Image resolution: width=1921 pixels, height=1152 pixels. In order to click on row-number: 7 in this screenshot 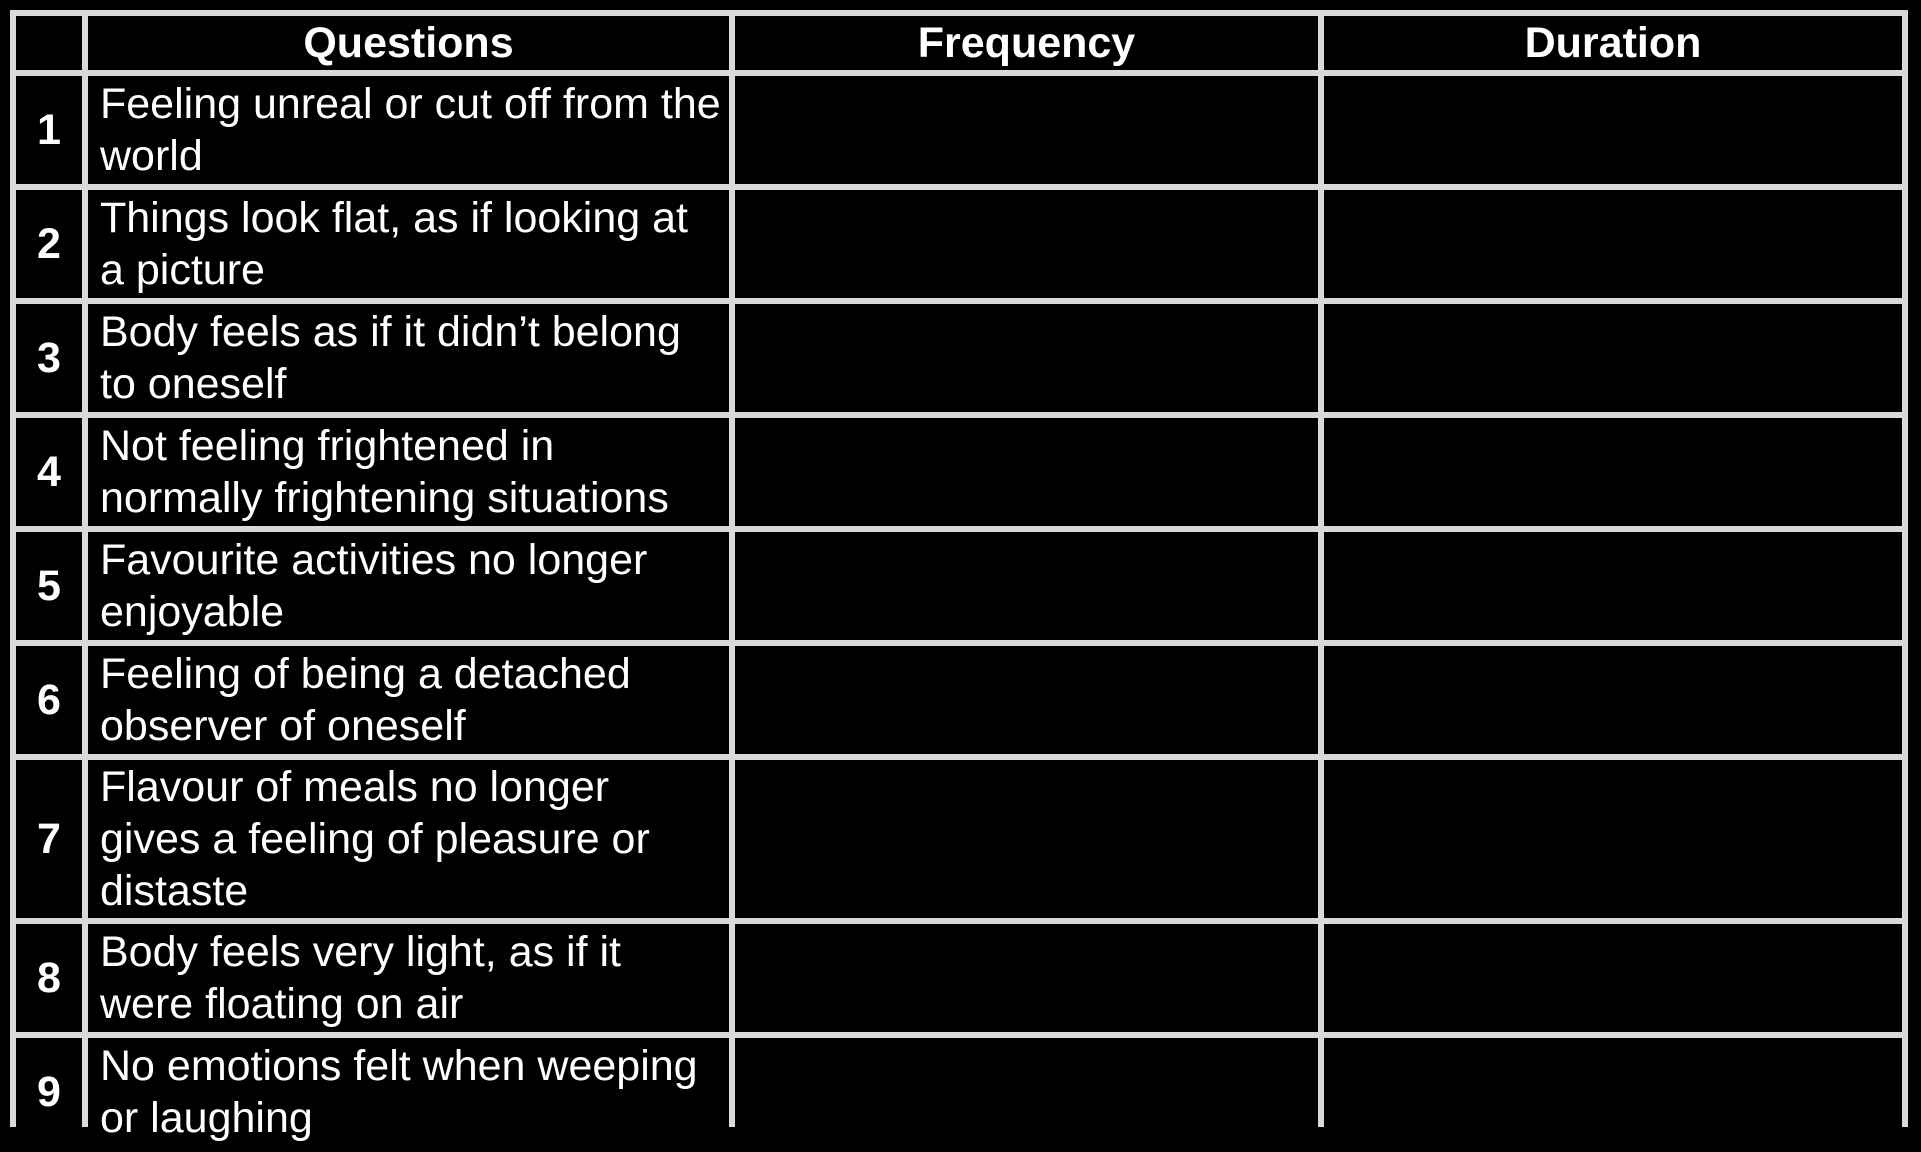, I will do `click(49, 839)`.